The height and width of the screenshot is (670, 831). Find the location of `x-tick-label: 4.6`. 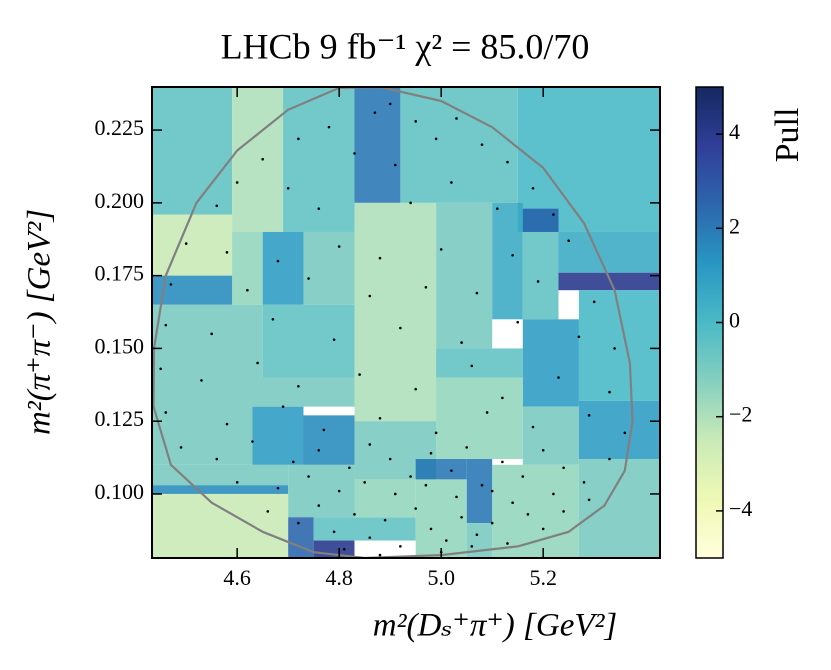

x-tick-label: 4.6 is located at coordinates (237, 577).